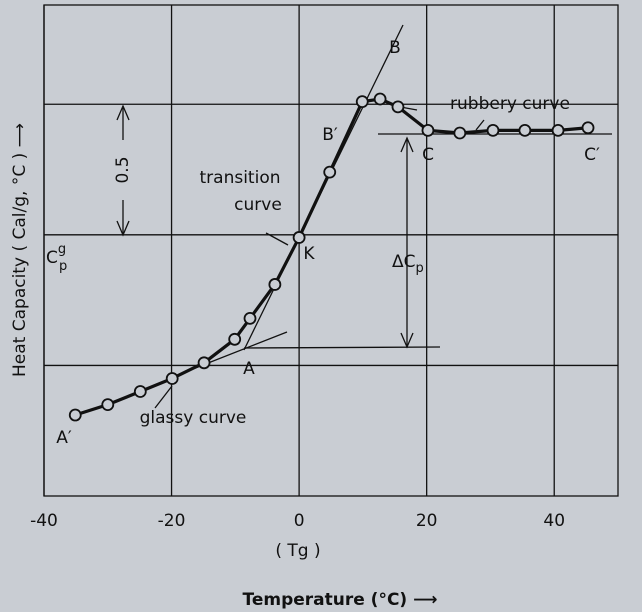  Describe the element at coordinates (297, 551) in the screenshot. I see `x-sublabel: ( Tg )` at that location.